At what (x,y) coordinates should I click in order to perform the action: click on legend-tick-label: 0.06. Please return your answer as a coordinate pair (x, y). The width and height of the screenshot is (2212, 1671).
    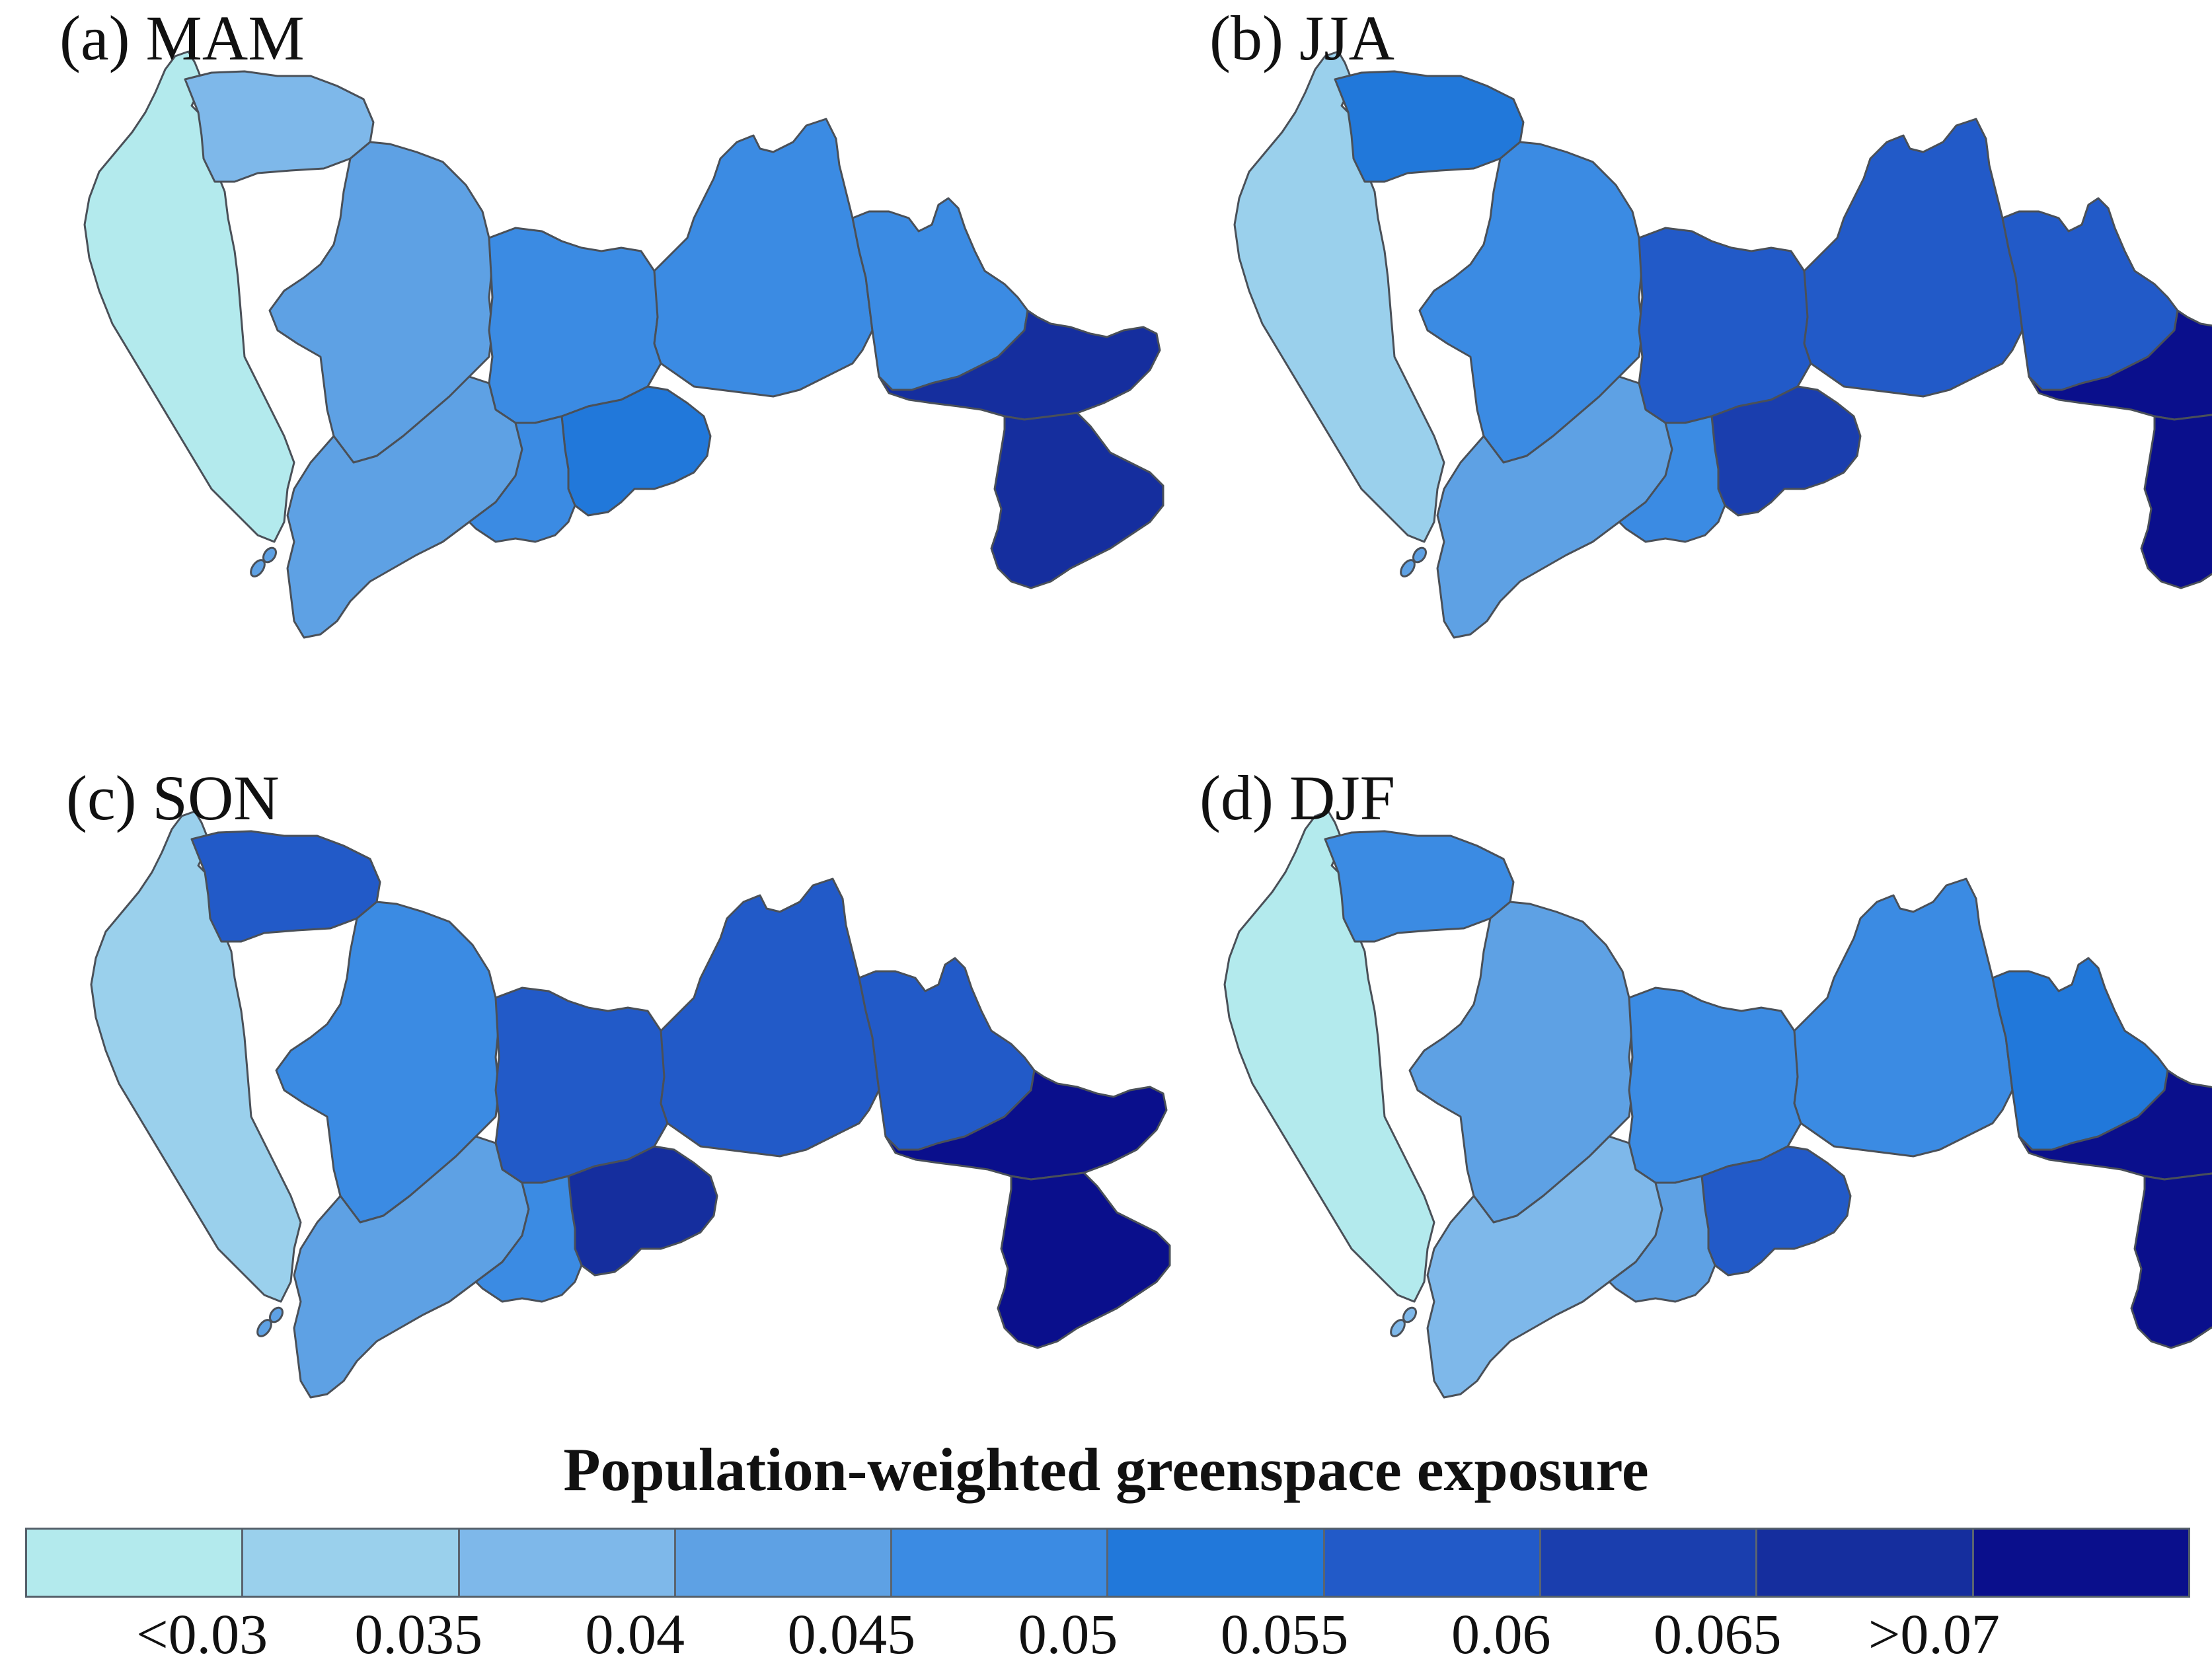
    Looking at the image, I should click on (1501, 1634).